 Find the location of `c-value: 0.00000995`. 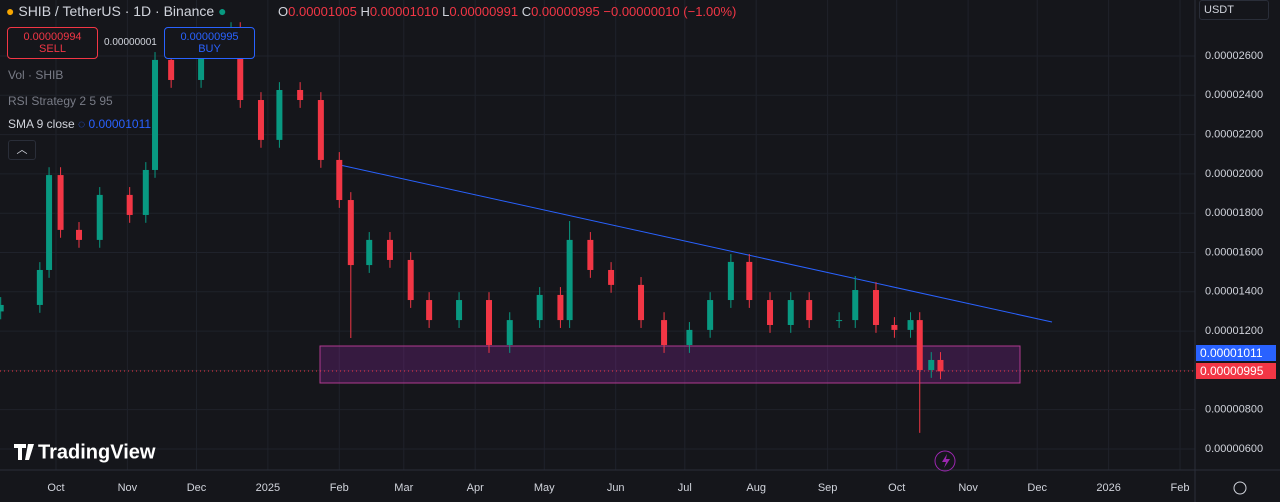

c-value: 0.00000995 is located at coordinates (565, 11).